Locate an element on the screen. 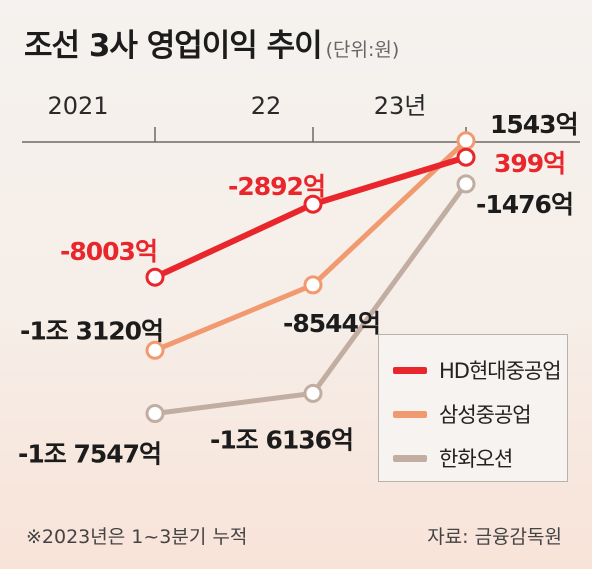  legend: HD현대중공업 삼성중공업 한화오션 is located at coordinates (473, 408).